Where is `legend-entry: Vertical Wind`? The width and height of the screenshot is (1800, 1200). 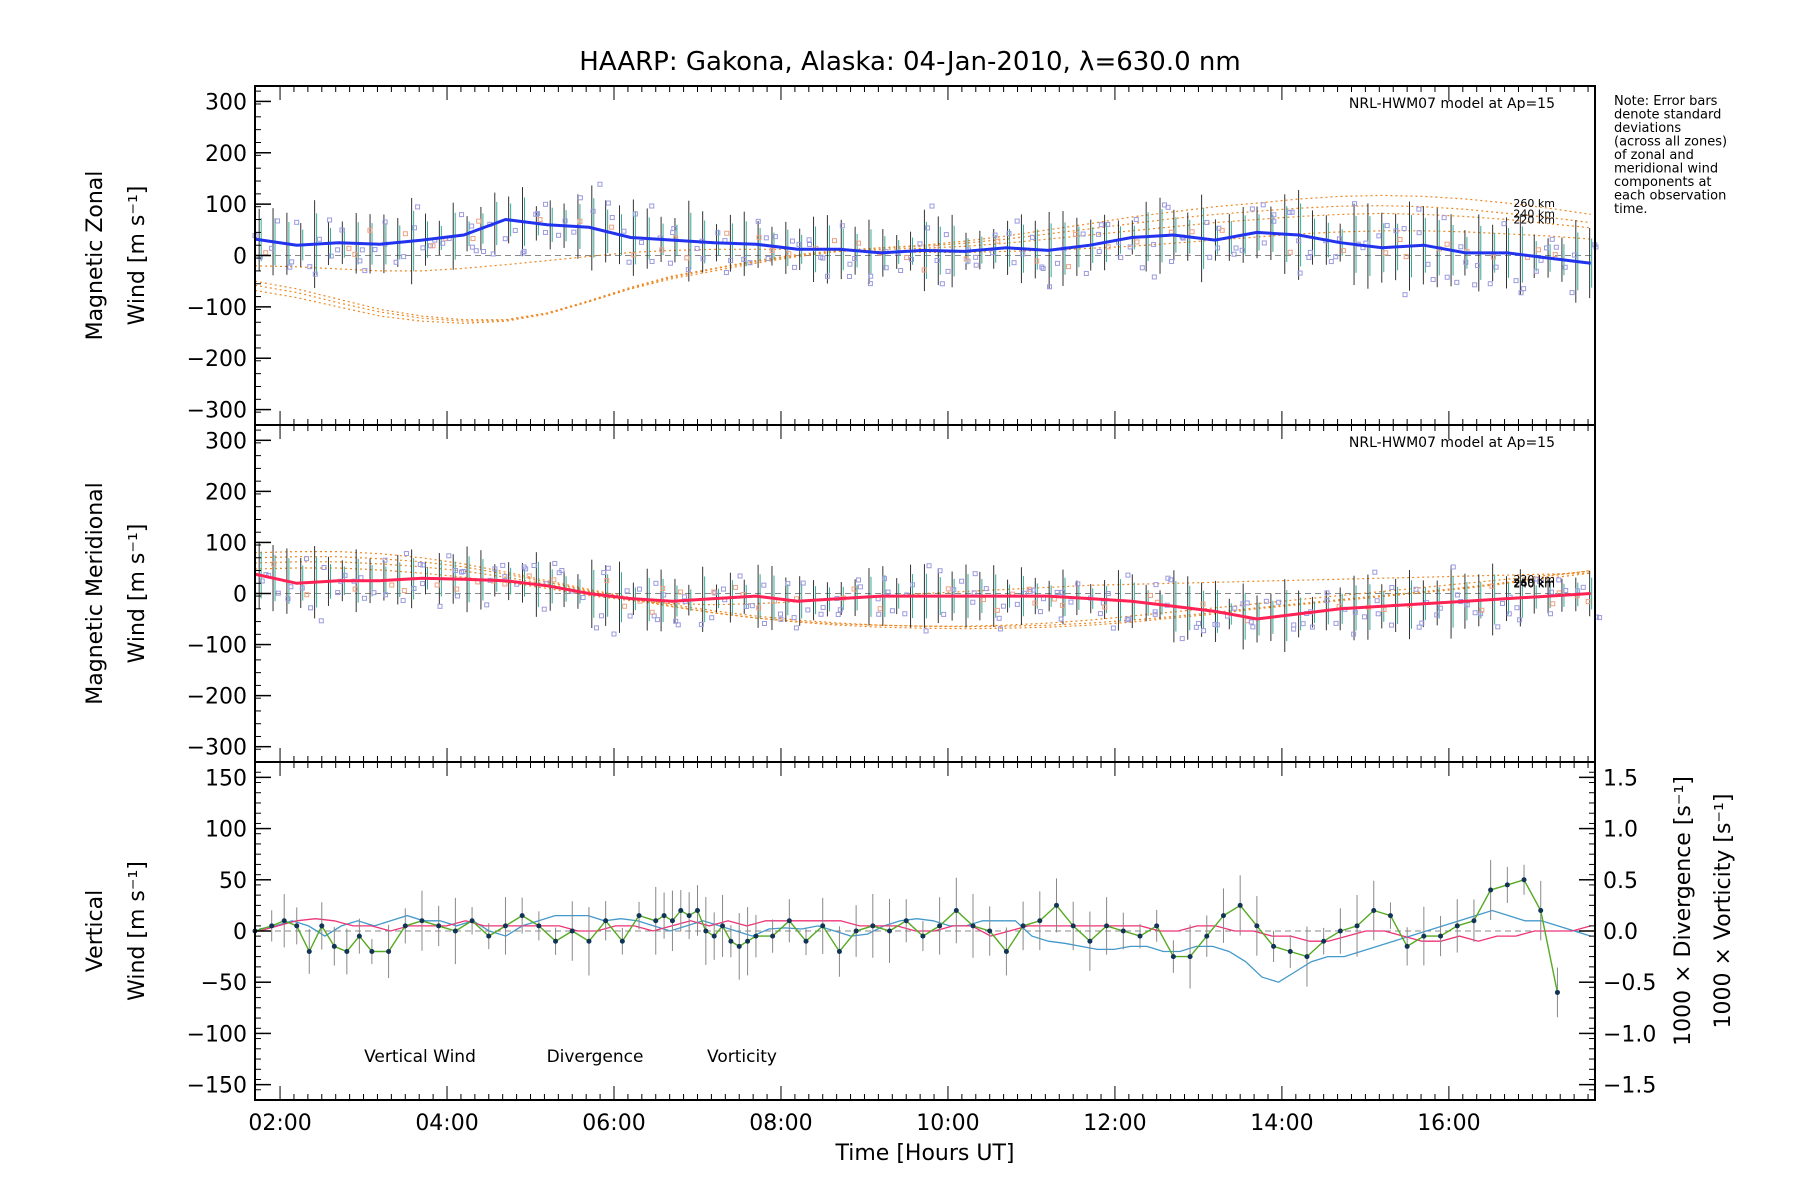 legend-entry: Vertical Wind is located at coordinates (420, 1057).